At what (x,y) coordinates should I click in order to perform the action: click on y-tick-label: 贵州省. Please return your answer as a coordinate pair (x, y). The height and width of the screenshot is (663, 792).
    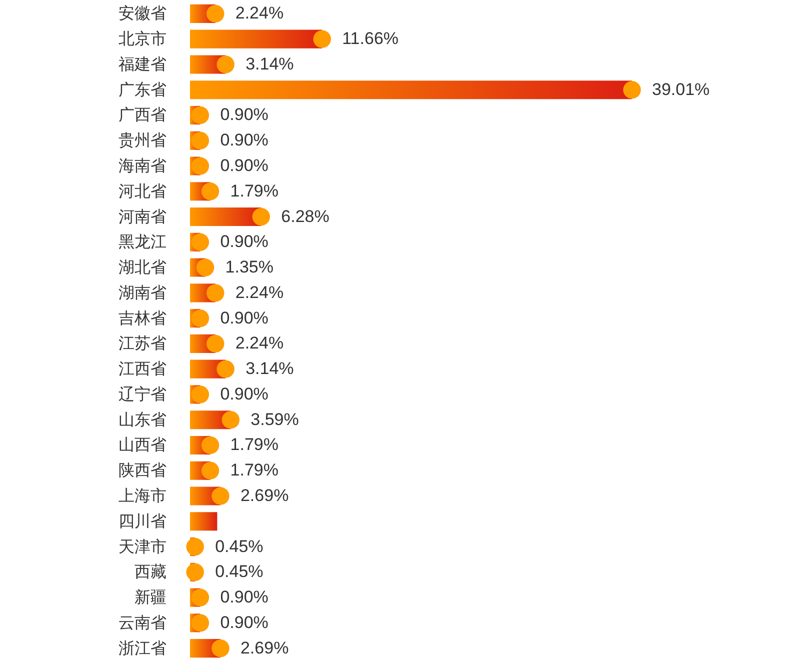
    Looking at the image, I should click on (142, 141).